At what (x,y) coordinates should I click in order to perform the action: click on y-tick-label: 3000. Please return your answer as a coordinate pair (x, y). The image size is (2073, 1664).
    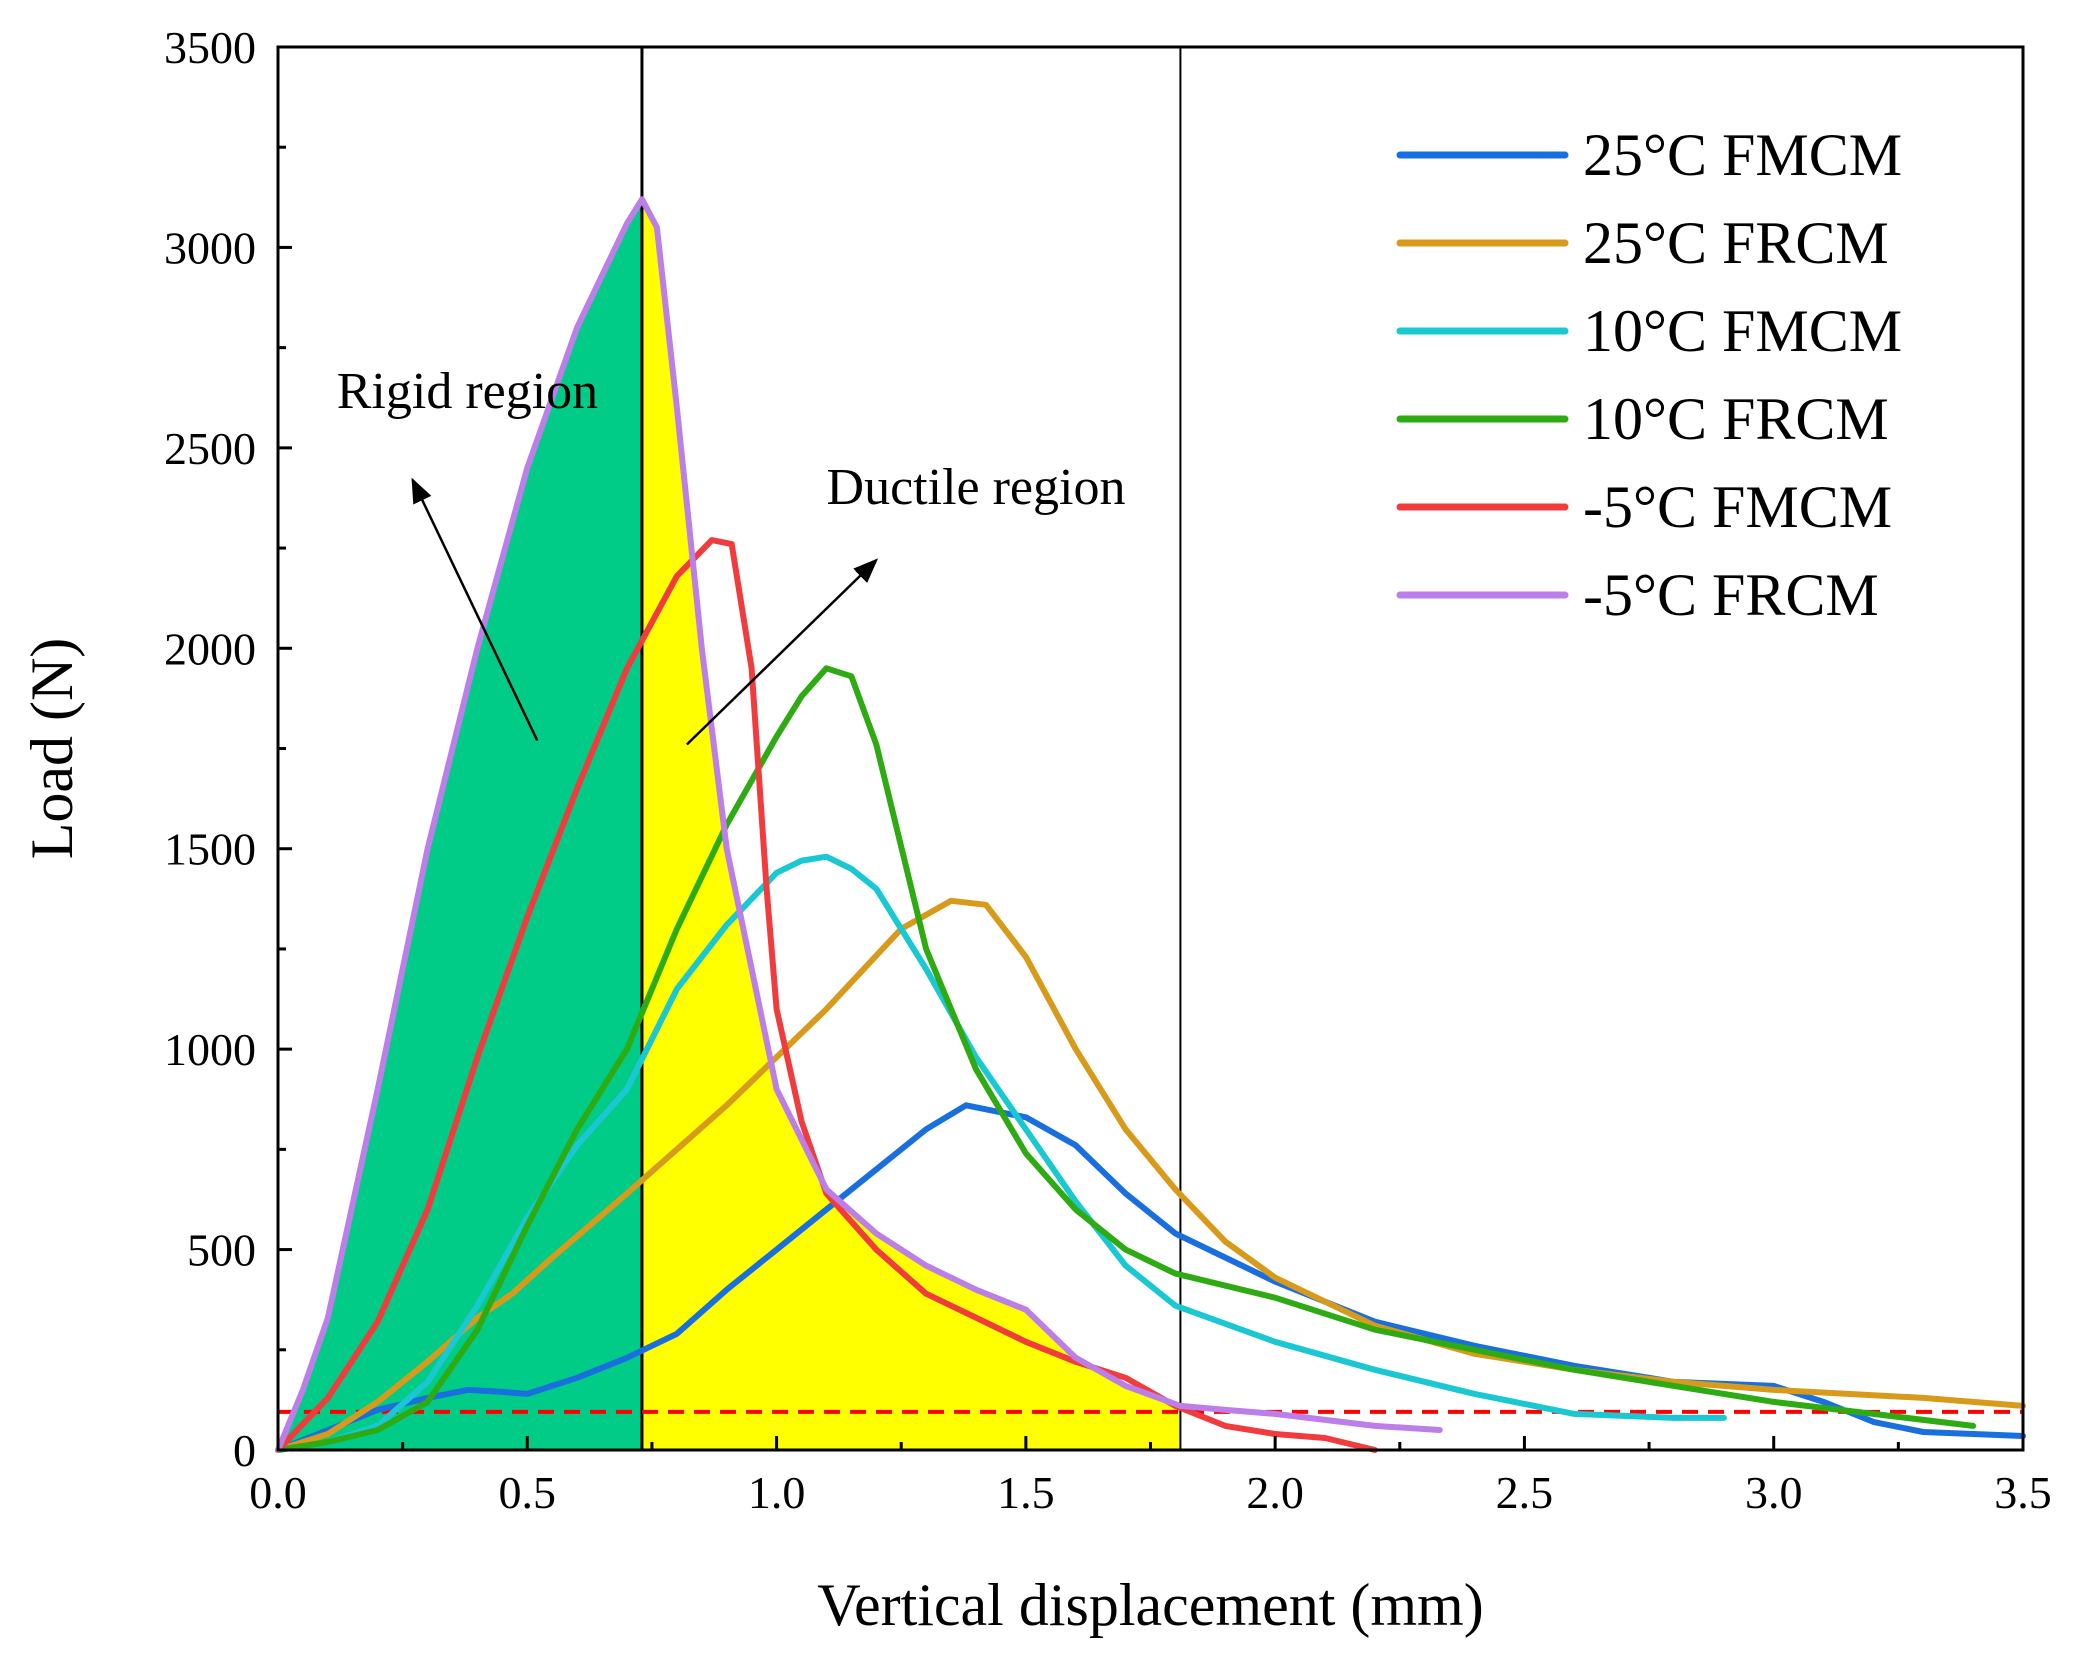
    Looking at the image, I should click on (210, 247).